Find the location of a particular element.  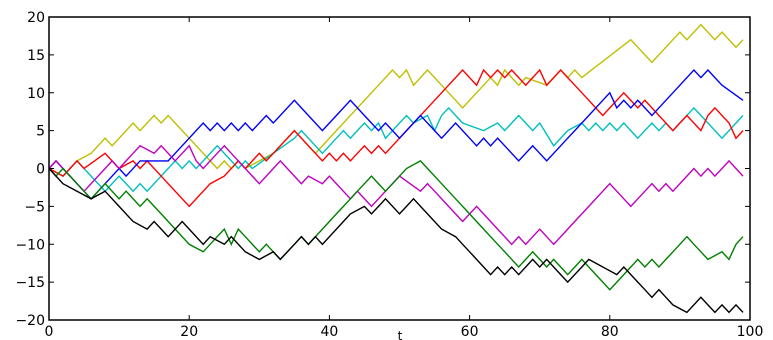

y-tick-label: −10 is located at coordinates (30, 245).